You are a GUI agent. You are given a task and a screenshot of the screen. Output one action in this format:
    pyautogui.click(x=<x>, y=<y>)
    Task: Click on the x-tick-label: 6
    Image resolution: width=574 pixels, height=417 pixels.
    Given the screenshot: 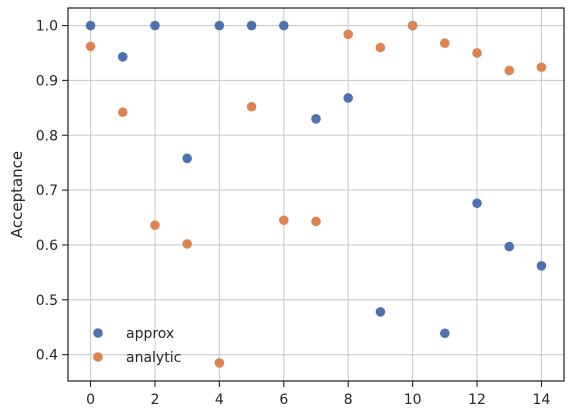 What is the action you would take?
    pyautogui.click(x=283, y=400)
    